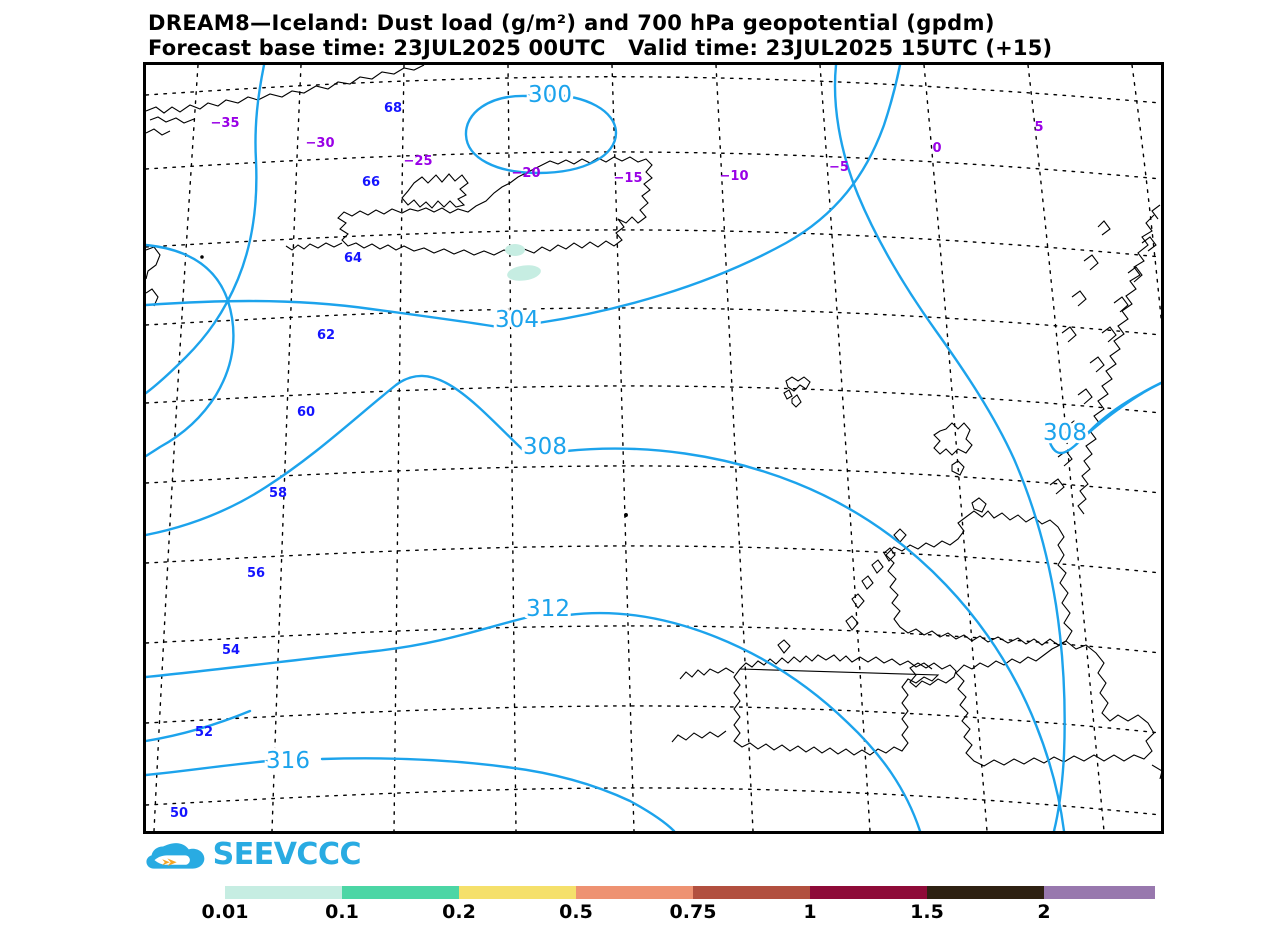 The image size is (1282, 925). Describe the element at coordinates (469, 206) in the screenshot. I see `coastline-iceland` at that location.